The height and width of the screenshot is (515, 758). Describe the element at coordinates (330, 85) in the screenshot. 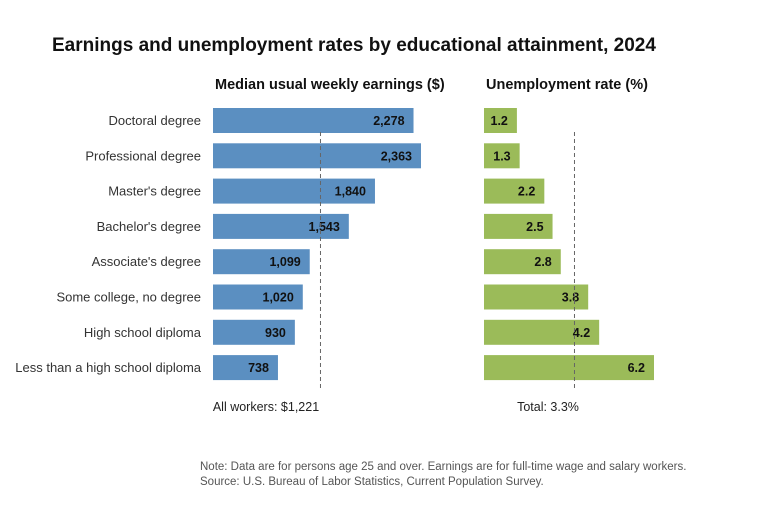

I see `panel-title: Median usual weekly earnings ($)` at that location.